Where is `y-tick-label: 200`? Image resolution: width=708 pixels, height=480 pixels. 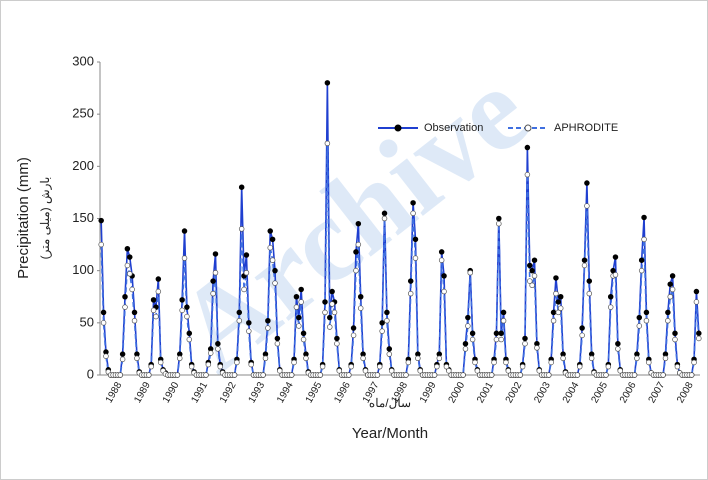
y-tick-label: 200 is located at coordinates (83, 165).